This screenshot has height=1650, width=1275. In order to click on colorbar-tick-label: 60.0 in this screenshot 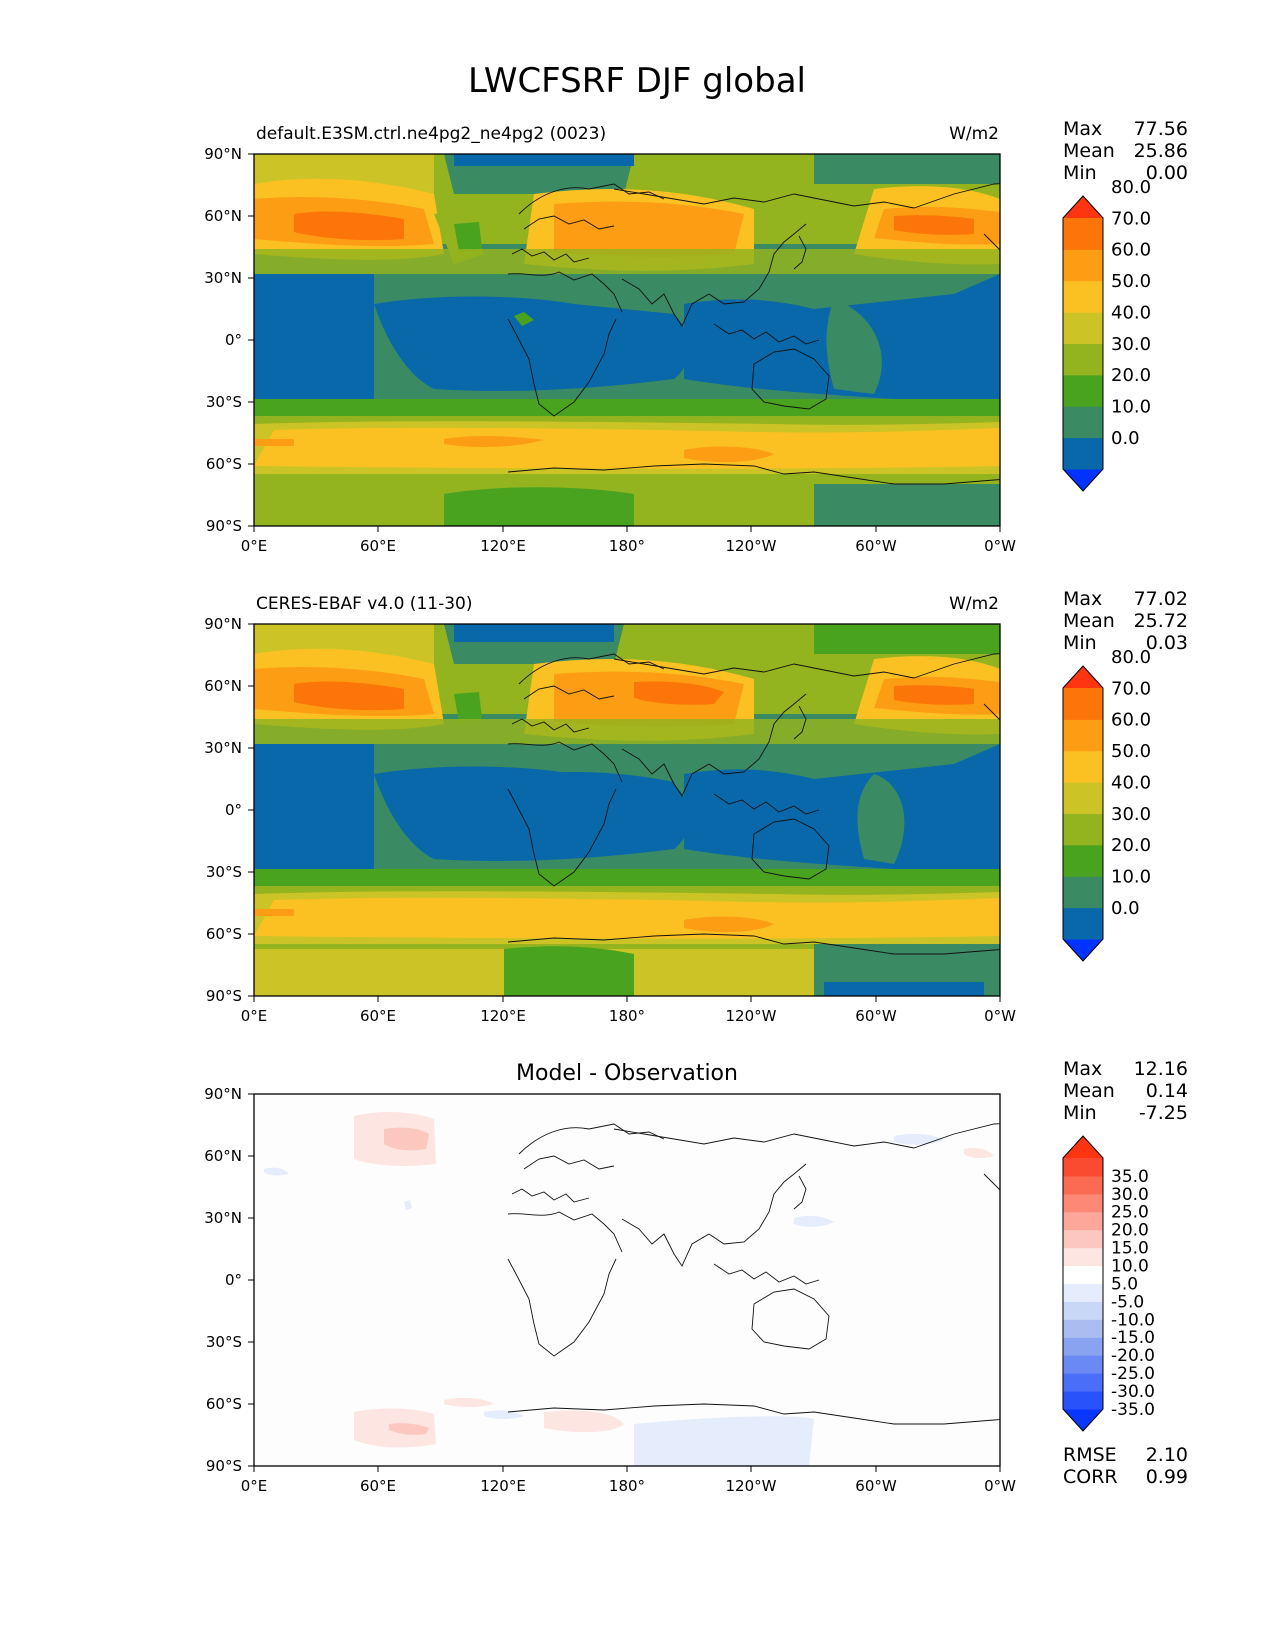, I will do `click(1131, 720)`.